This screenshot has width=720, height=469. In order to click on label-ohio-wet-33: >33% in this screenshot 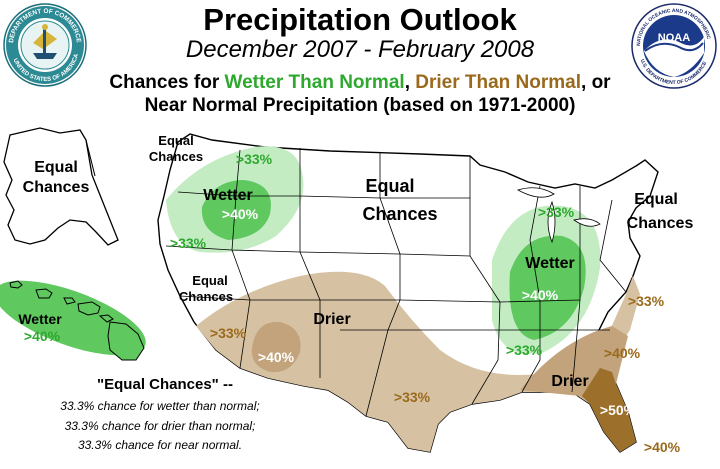, I will do `click(524, 350)`.